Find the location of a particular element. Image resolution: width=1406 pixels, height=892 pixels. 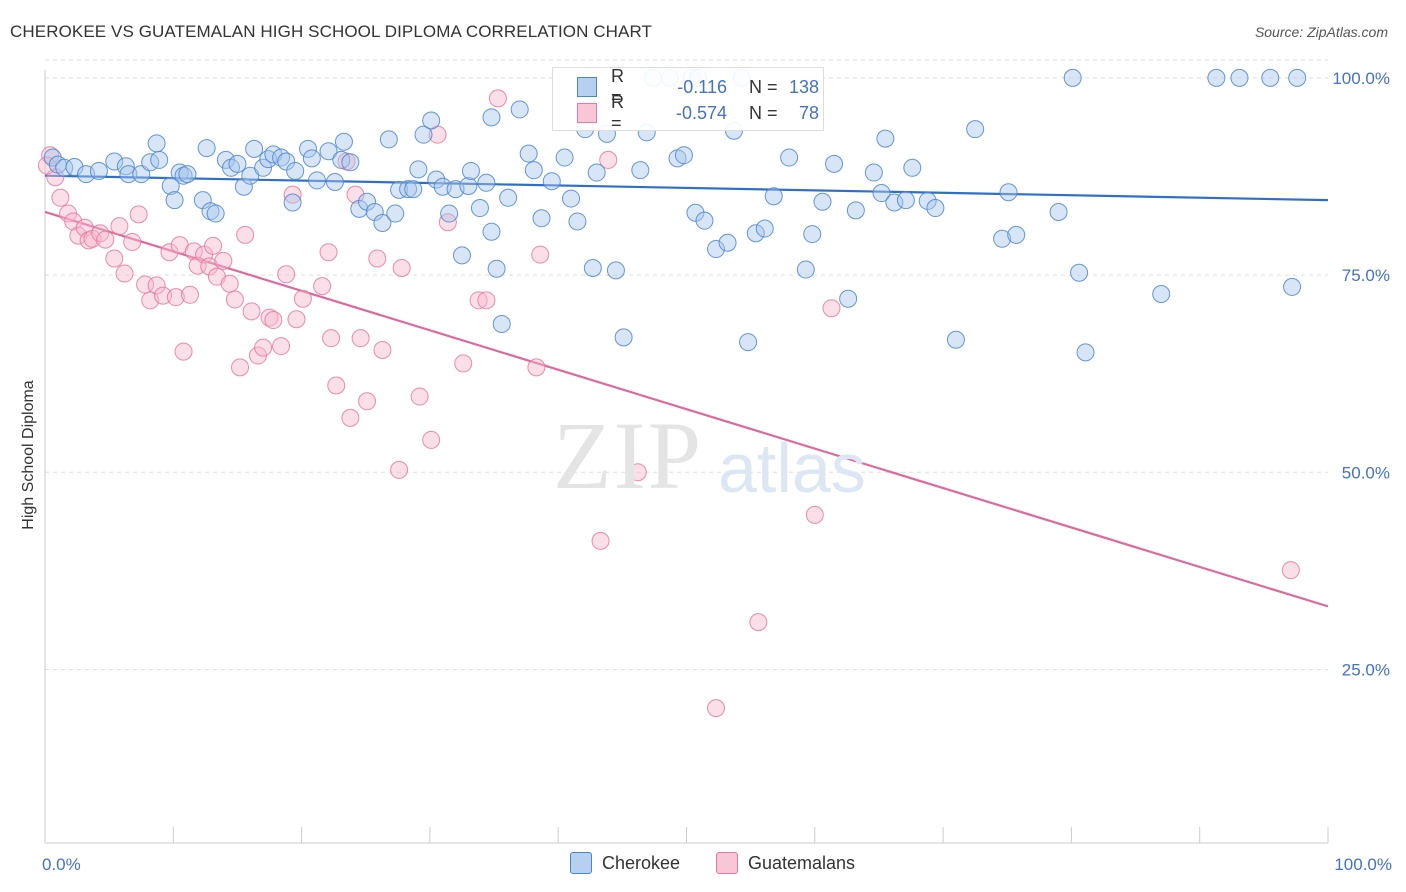

cherokee-legend-swatch is located at coordinates (581, 863).